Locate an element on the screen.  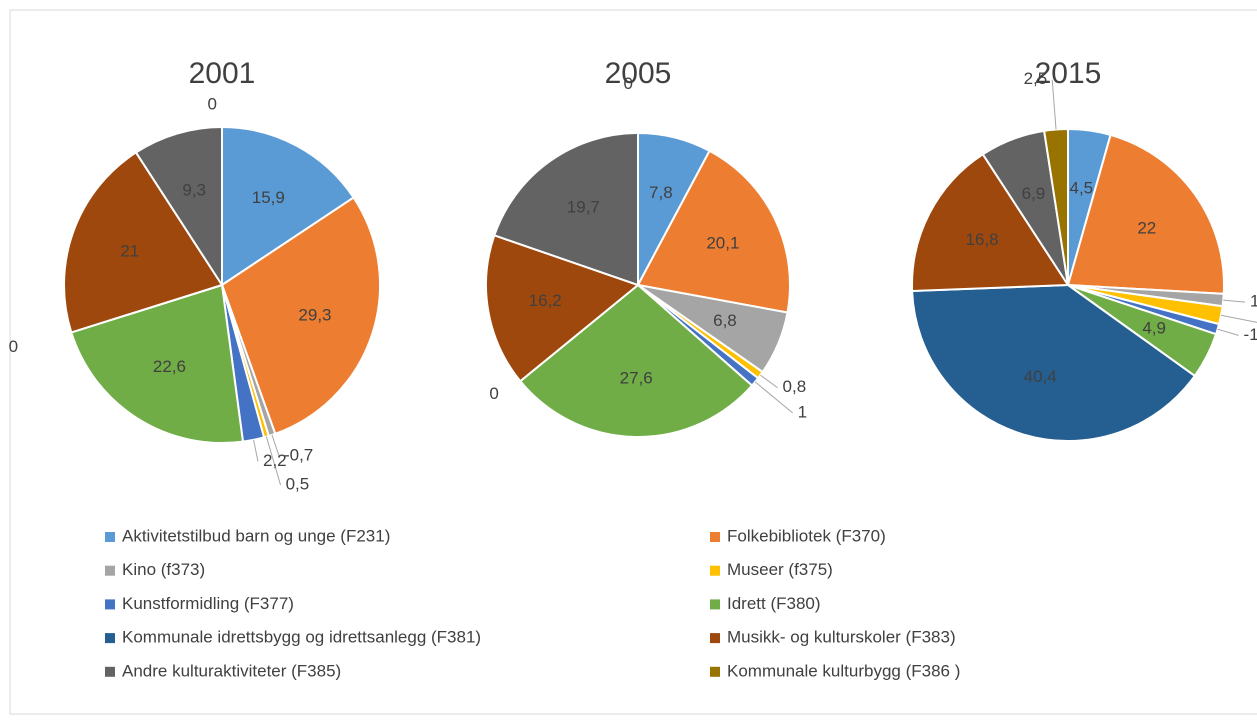
data-label: -0,7 is located at coordinates (298, 454).